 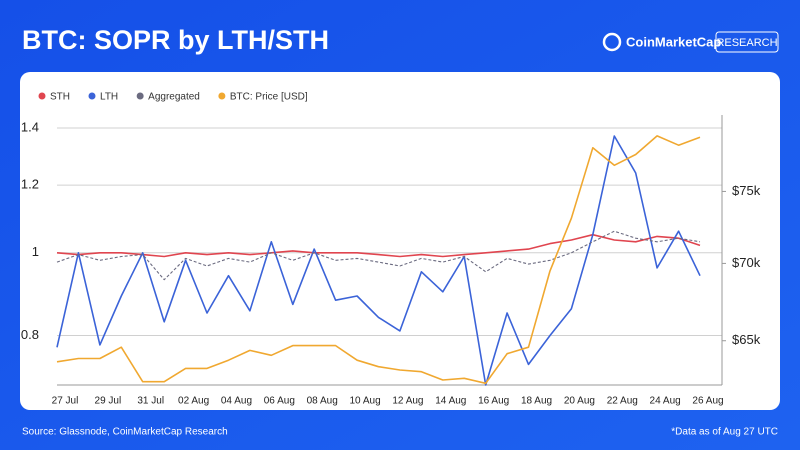 What do you see at coordinates (236, 401) in the screenshot?
I see `x-tick-label: 04 Aug` at bounding box center [236, 401].